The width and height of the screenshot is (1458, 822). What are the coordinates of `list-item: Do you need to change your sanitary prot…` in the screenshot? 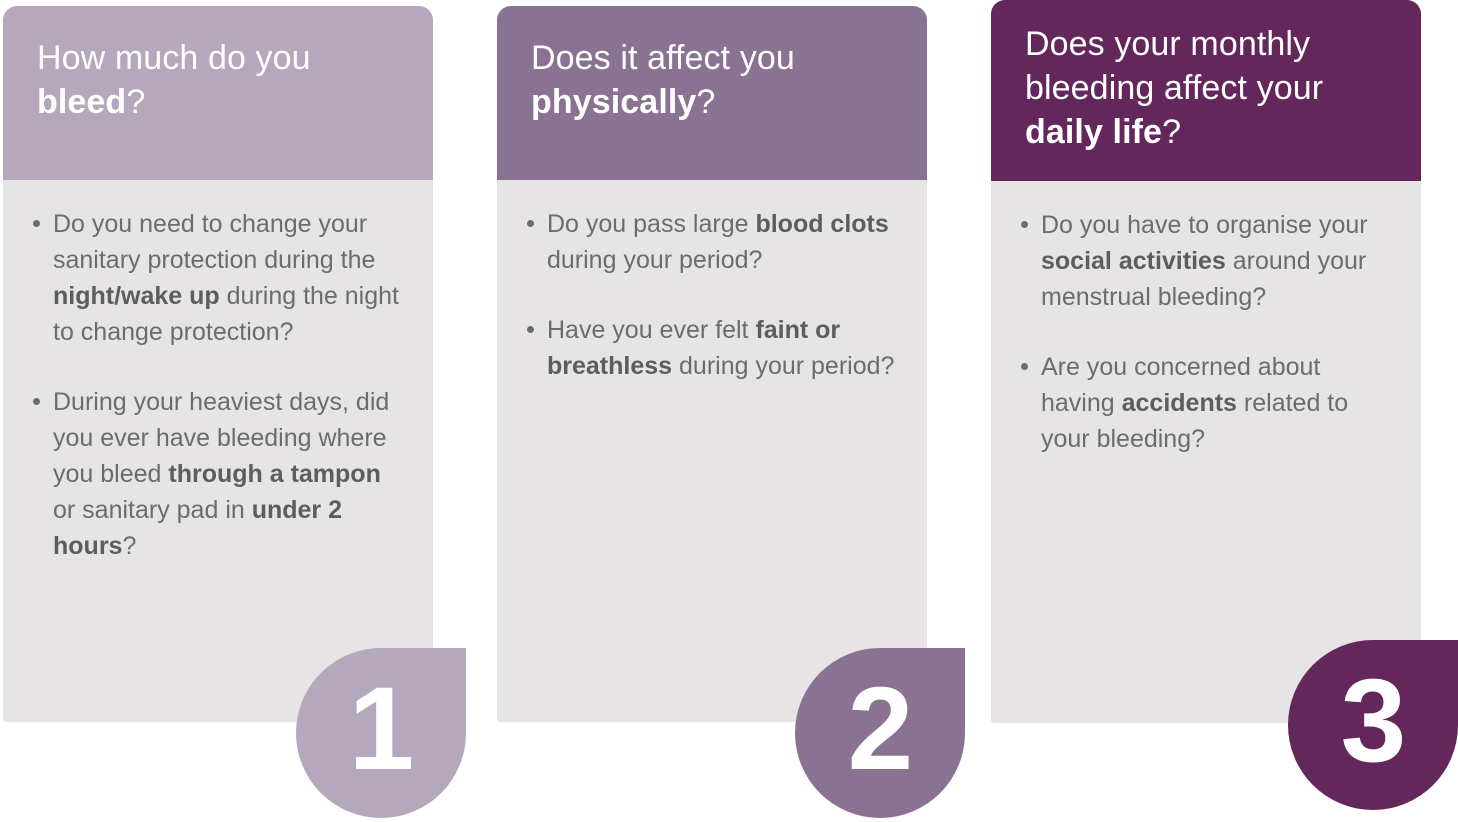 It's located at (212, 278).